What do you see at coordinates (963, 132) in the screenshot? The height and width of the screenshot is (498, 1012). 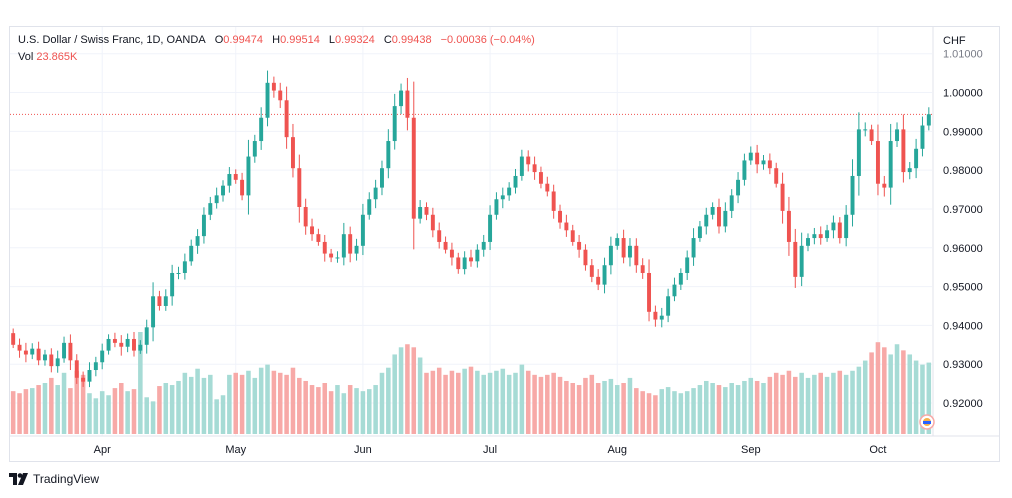 I see `y-tick-label: 0.99000` at bounding box center [963, 132].